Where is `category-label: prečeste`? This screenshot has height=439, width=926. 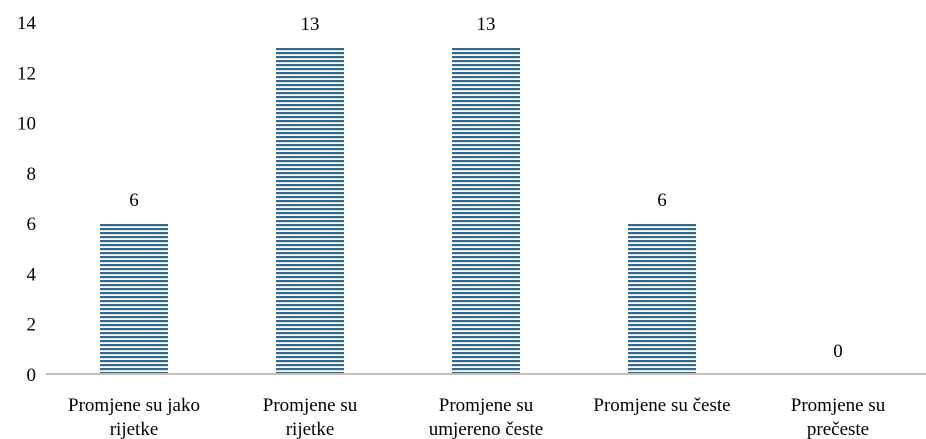 category-label: prečeste is located at coordinates (838, 429).